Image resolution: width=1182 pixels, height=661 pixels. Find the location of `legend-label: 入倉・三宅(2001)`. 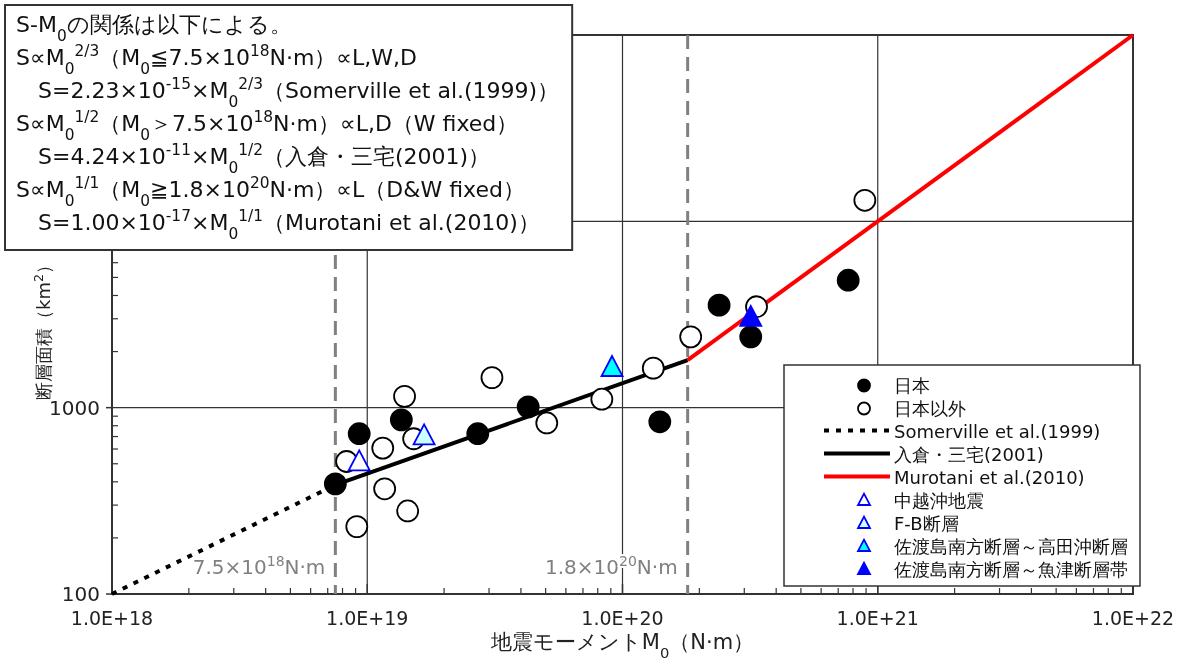

legend-label: 入倉・三宅(2001) is located at coordinates (969, 454).